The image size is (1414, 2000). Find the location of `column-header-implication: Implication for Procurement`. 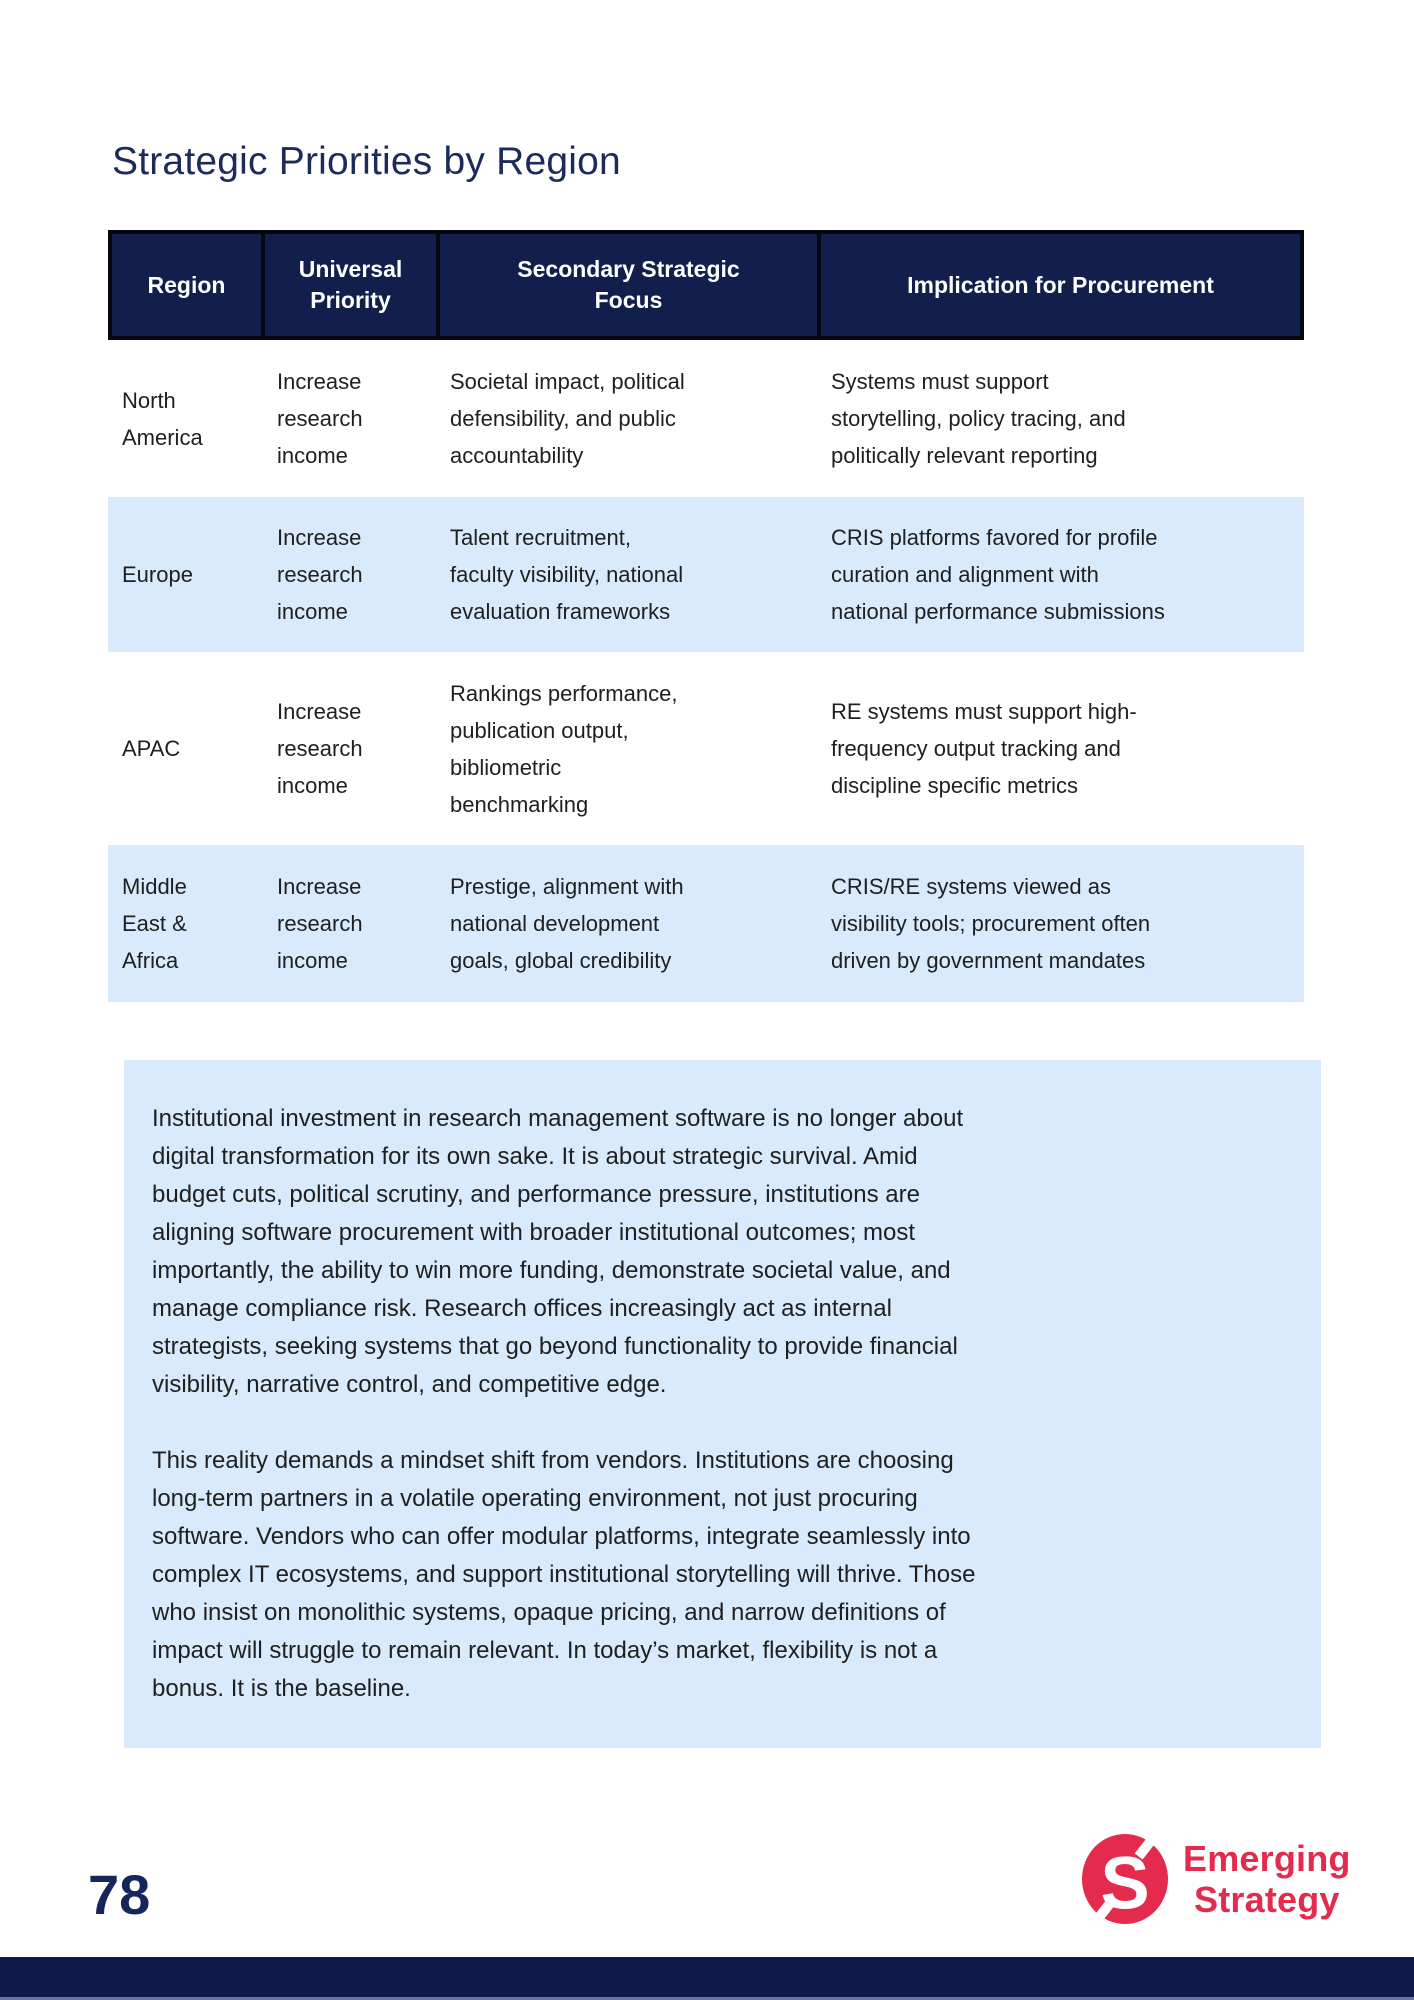

column-header-implication: Implication for Procurement is located at coordinates (1060, 285).